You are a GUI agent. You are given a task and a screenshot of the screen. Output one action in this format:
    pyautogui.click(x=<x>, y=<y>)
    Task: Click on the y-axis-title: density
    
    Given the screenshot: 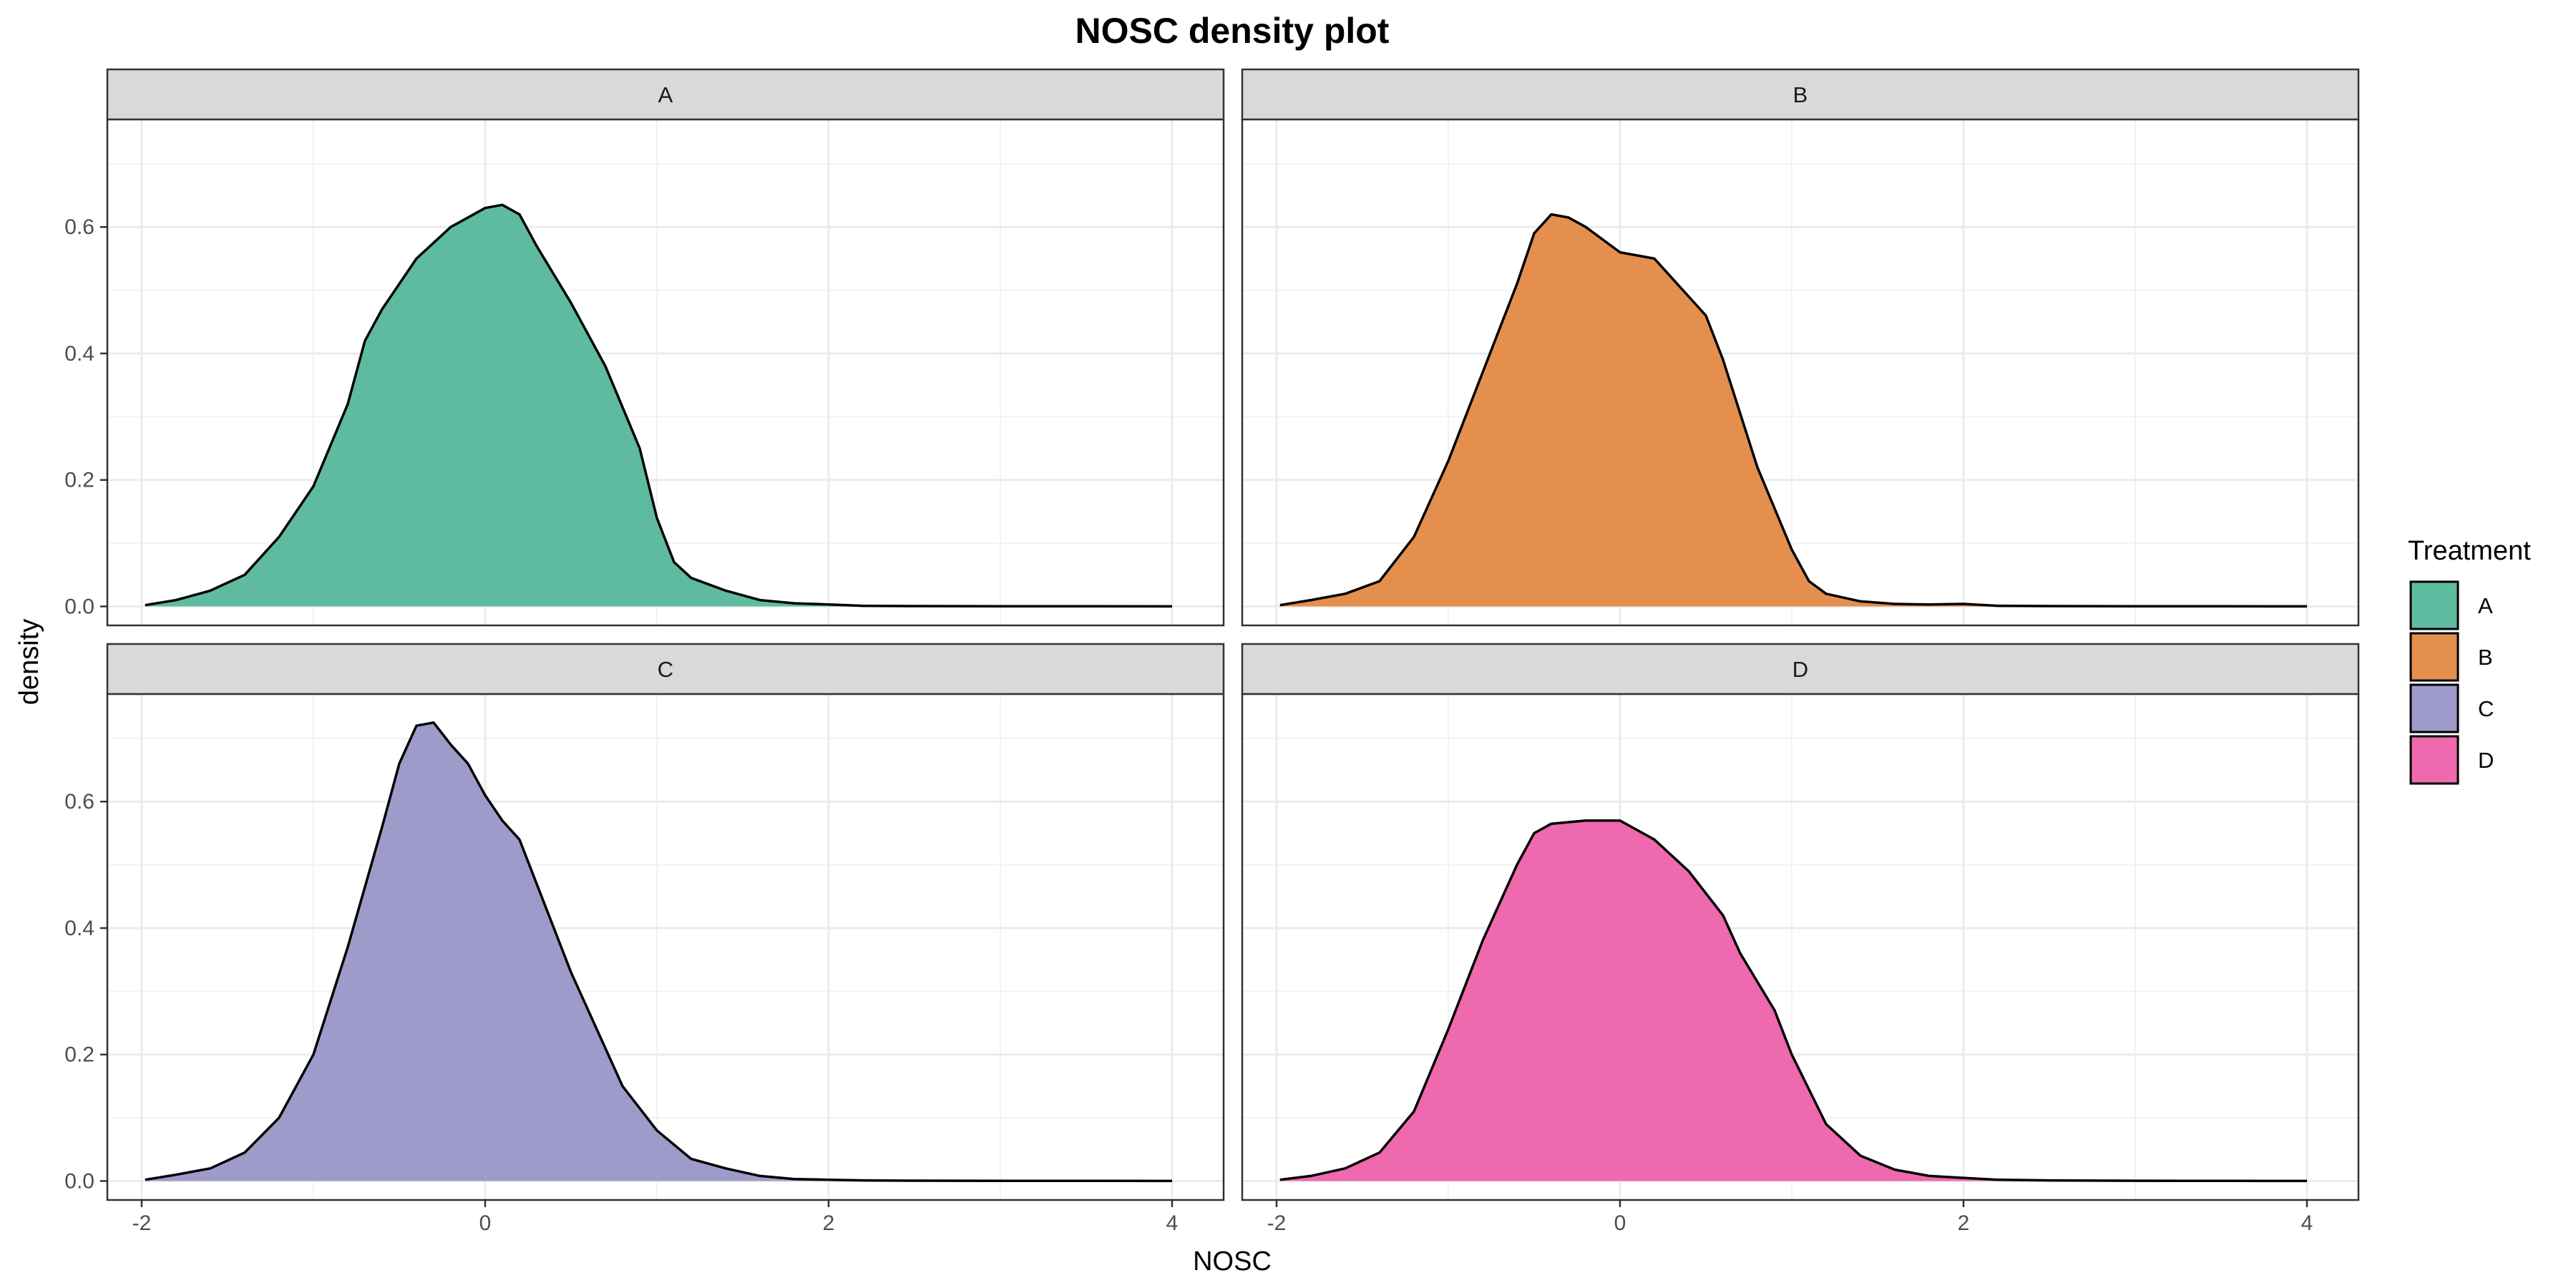 What is the action you would take?
    pyautogui.click(x=29, y=662)
    